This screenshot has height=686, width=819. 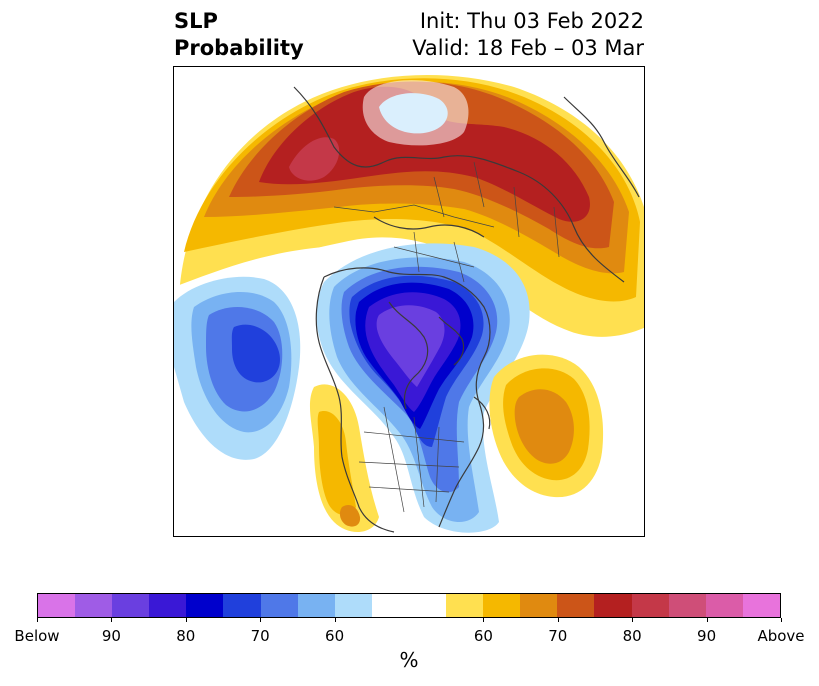 What do you see at coordinates (409, 660) in the screenshot?
I see `colorbar-unit: %` at bounding box center [409, 660].